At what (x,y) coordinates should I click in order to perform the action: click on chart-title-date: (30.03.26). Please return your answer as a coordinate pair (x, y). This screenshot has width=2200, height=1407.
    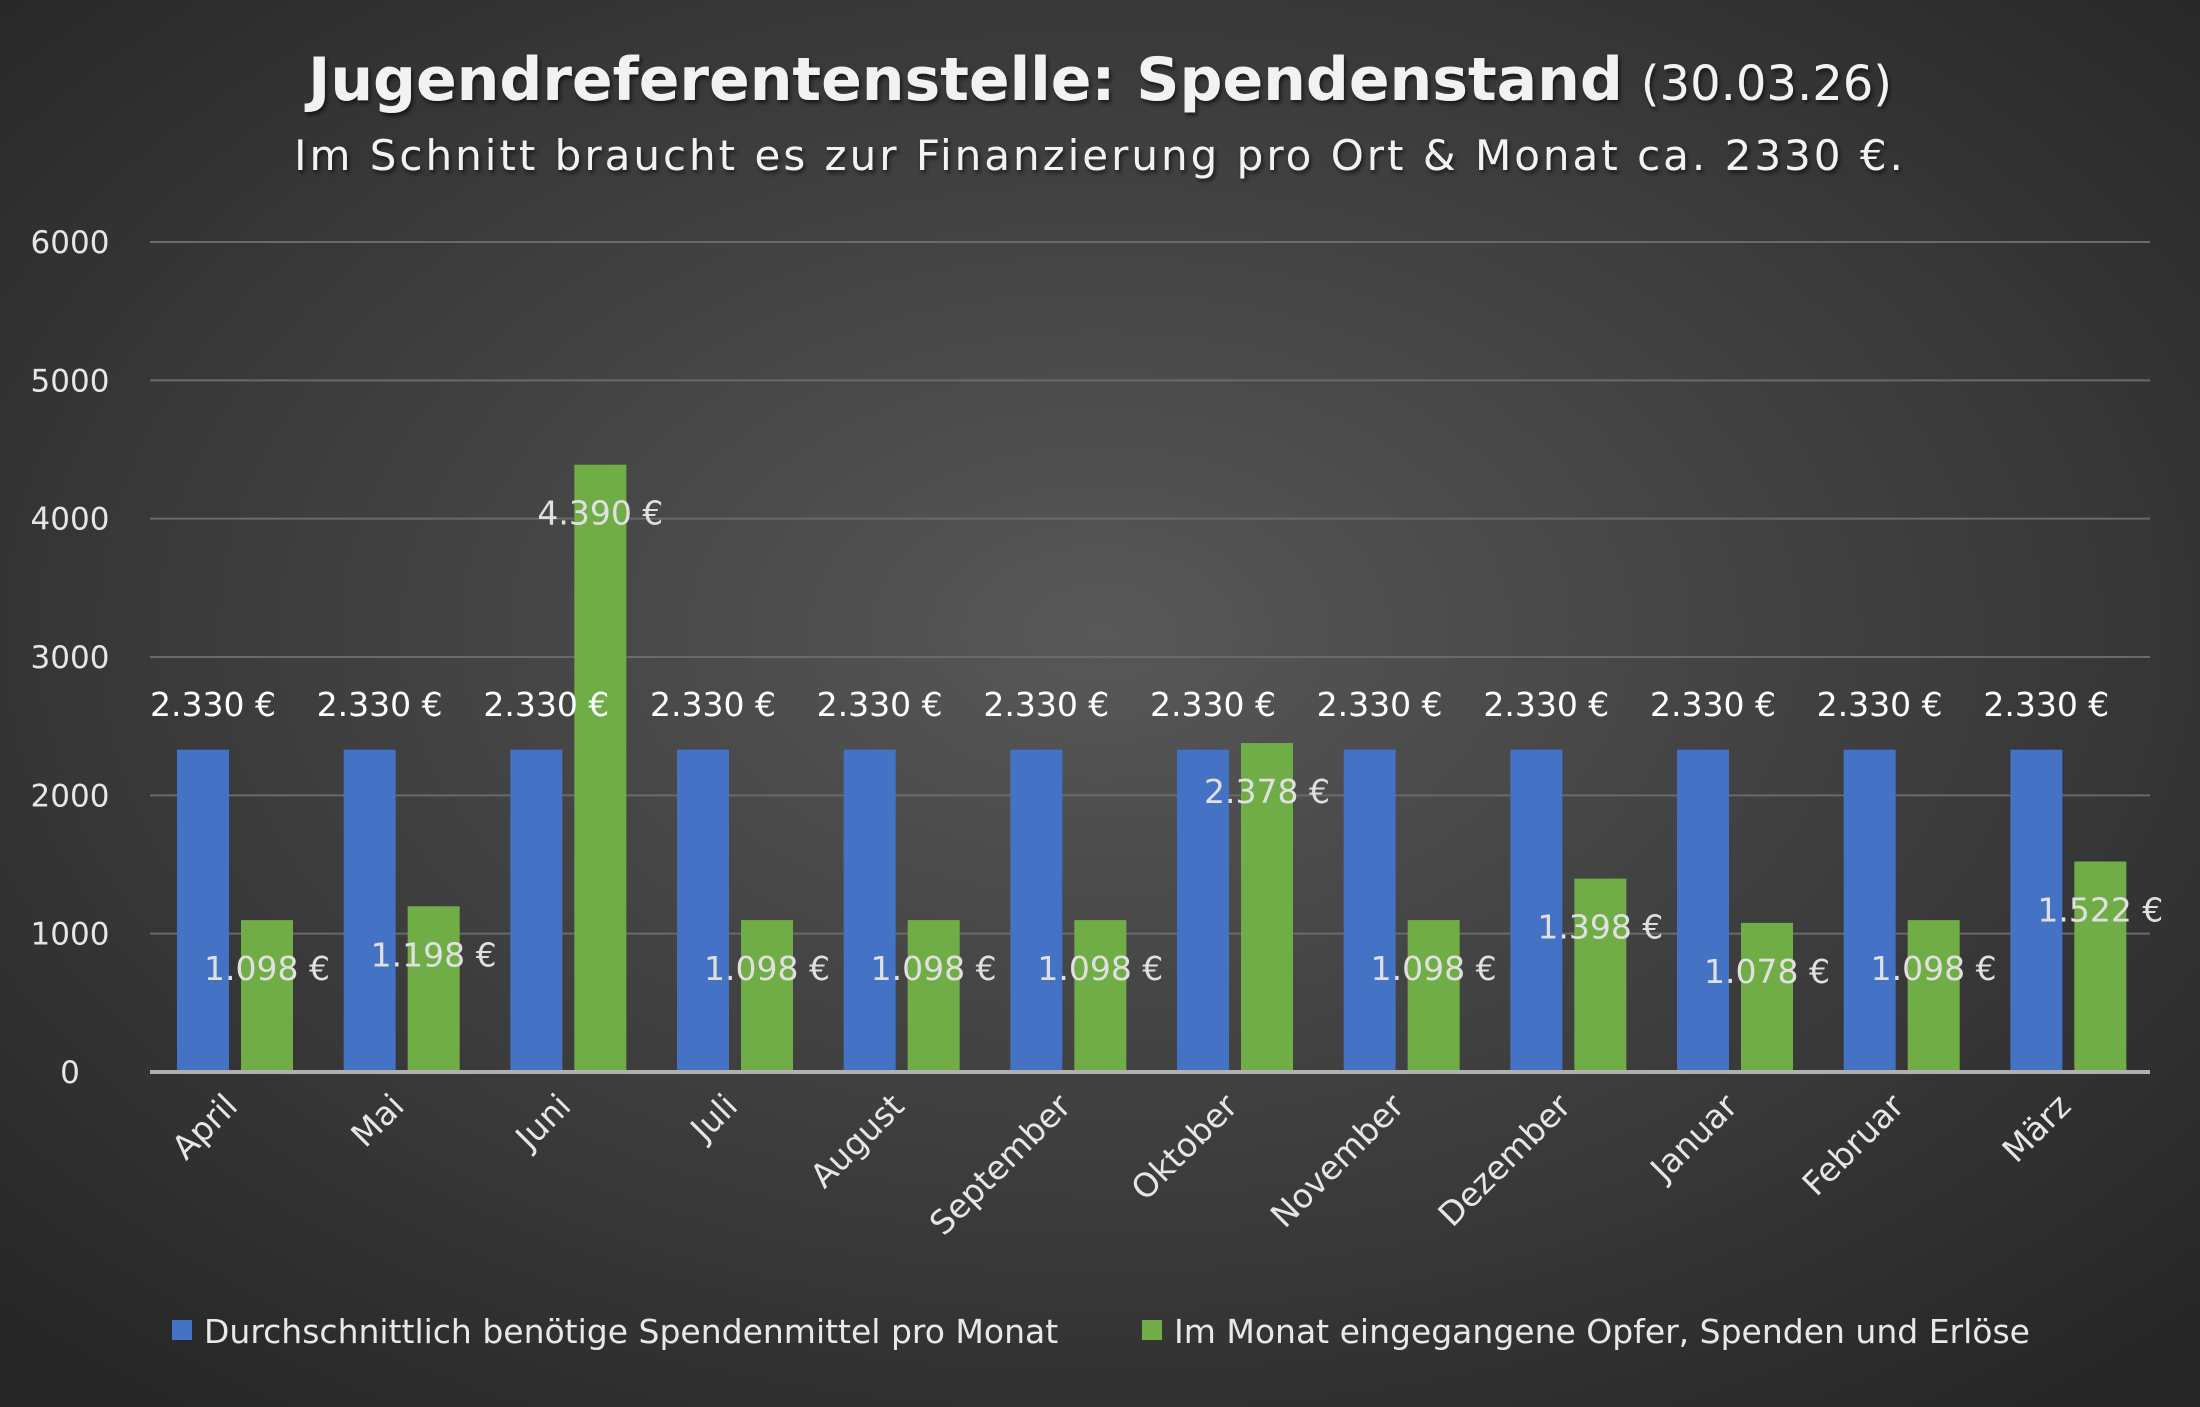
    Looking at the image, I should click on (1766, 84).